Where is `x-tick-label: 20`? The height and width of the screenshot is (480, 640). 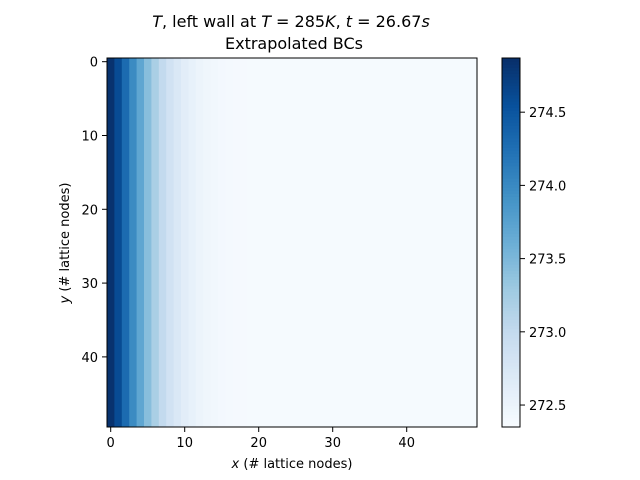 x-tick-label: 20 is located at coordinates (258, 443).